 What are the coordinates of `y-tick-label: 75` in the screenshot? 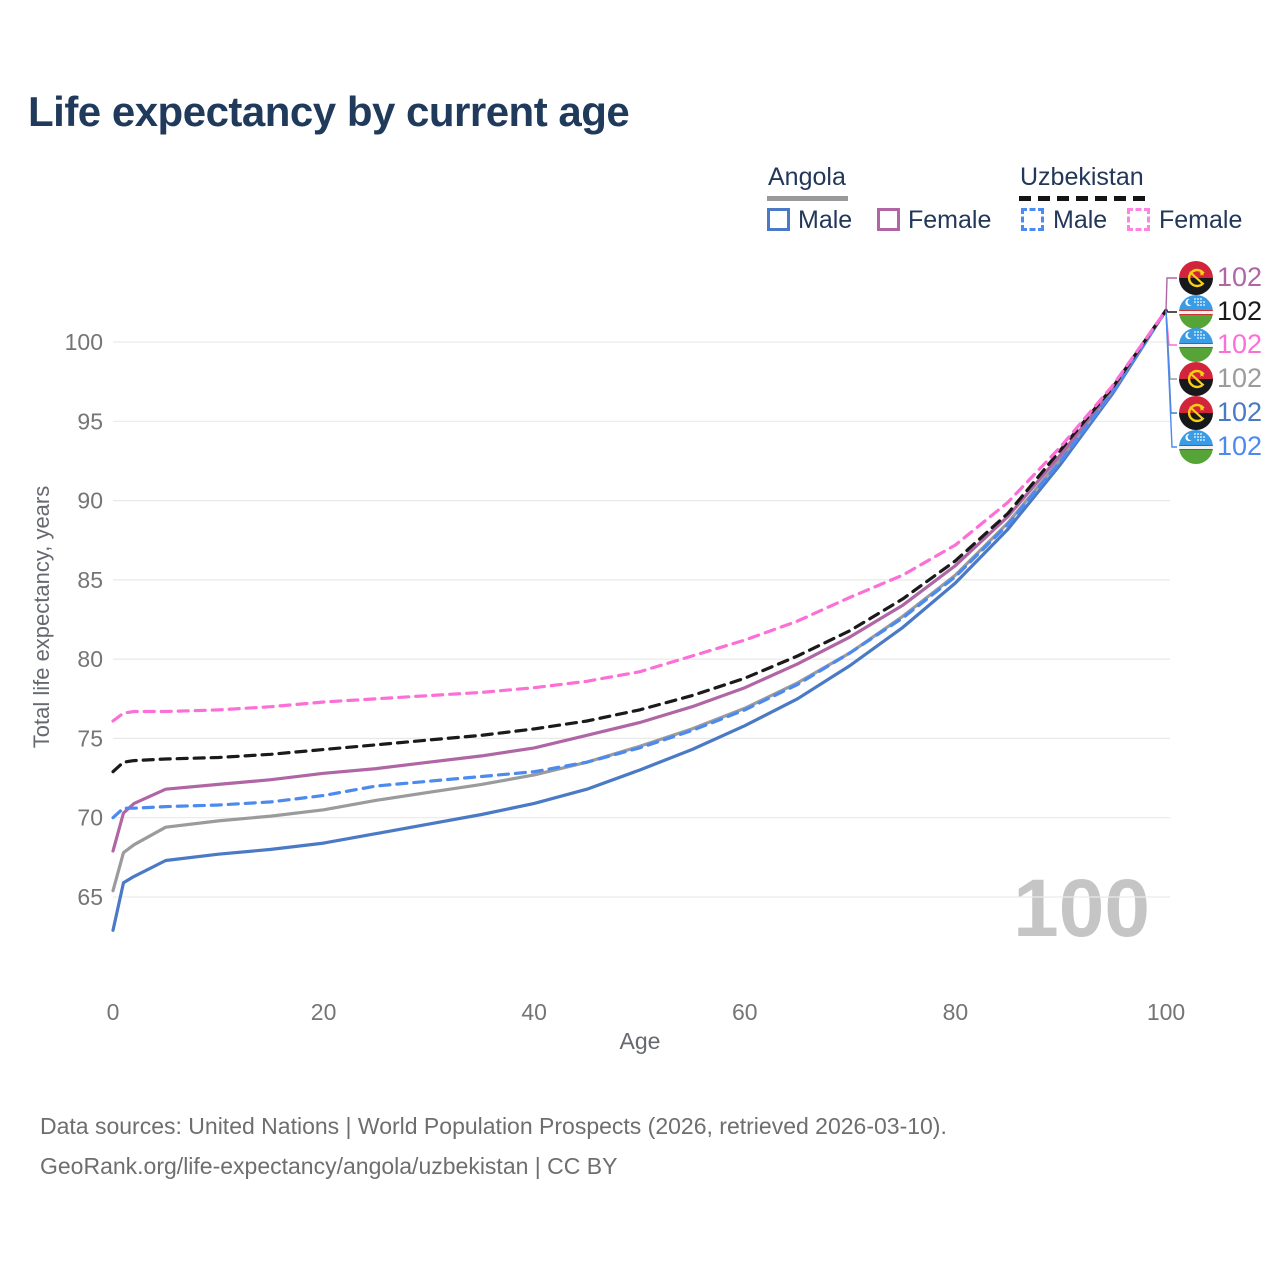 It's located at (90, 738).